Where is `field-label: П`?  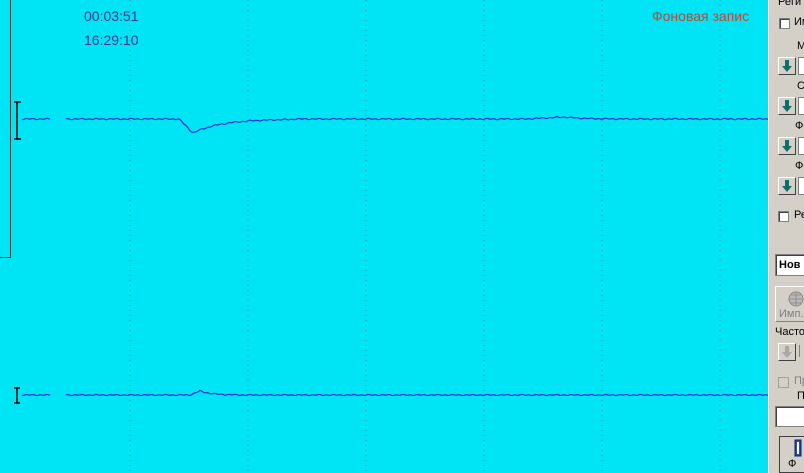
field-label: П is located at coordinates (800, 396).